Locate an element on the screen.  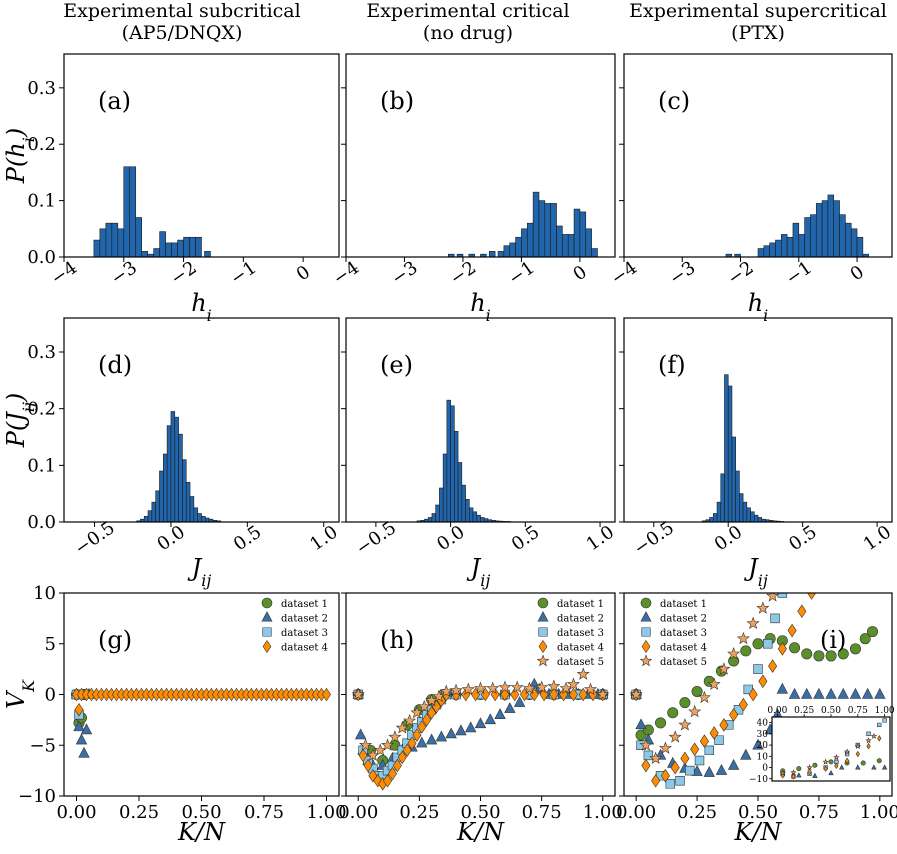
x-tick-label: 0.50 is located at coordinates (480, 812).